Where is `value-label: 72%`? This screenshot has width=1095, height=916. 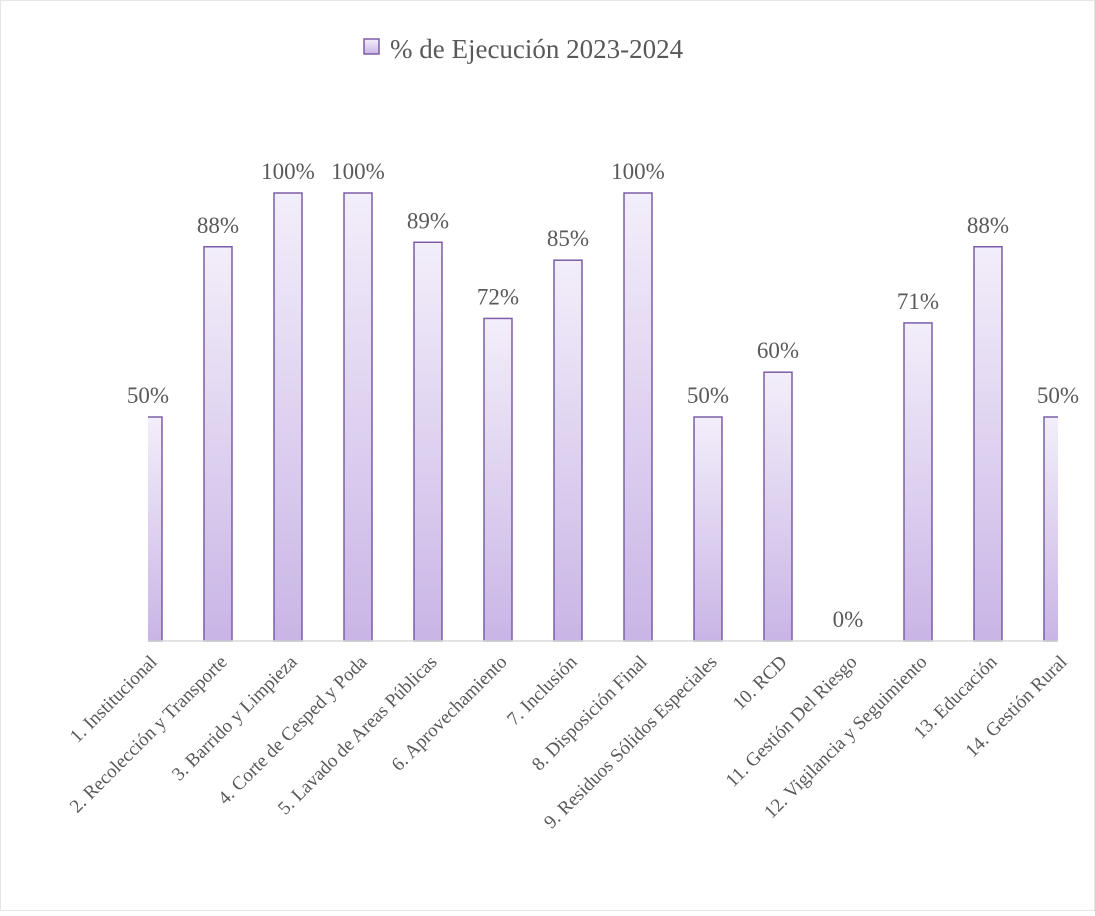 value-label: 72% is located at coordinates (498, 296).